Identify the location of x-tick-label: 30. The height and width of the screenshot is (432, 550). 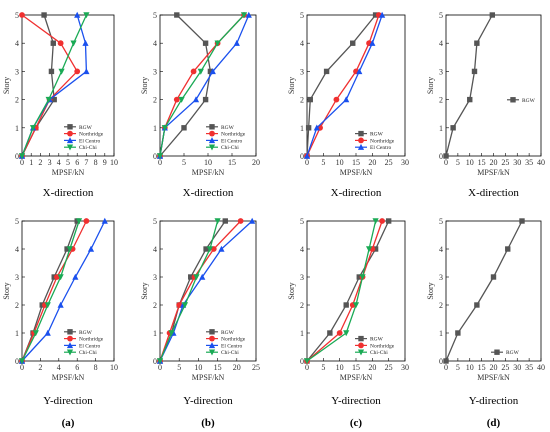
(517, 162).